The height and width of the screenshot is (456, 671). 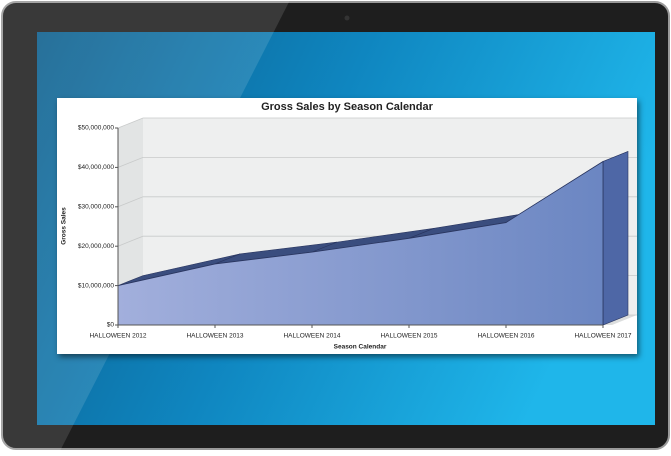 I want to click on y-tick-label: $50,000,000, so click(x=96, y=128).